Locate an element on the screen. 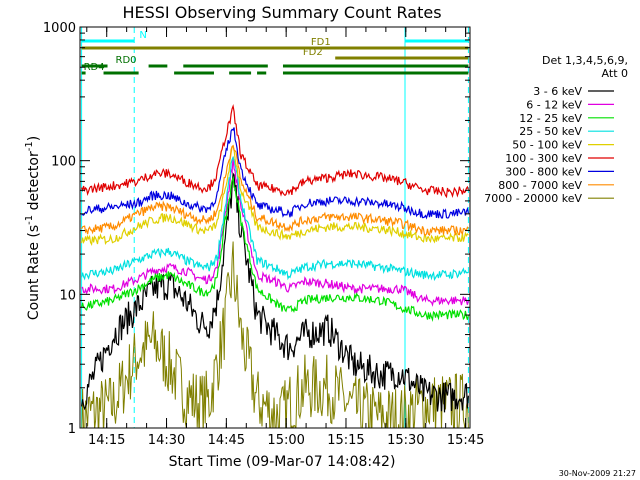 The image size is (640, 480). legend-label: 50 - 100 keV is located at coordinates (547, 145).